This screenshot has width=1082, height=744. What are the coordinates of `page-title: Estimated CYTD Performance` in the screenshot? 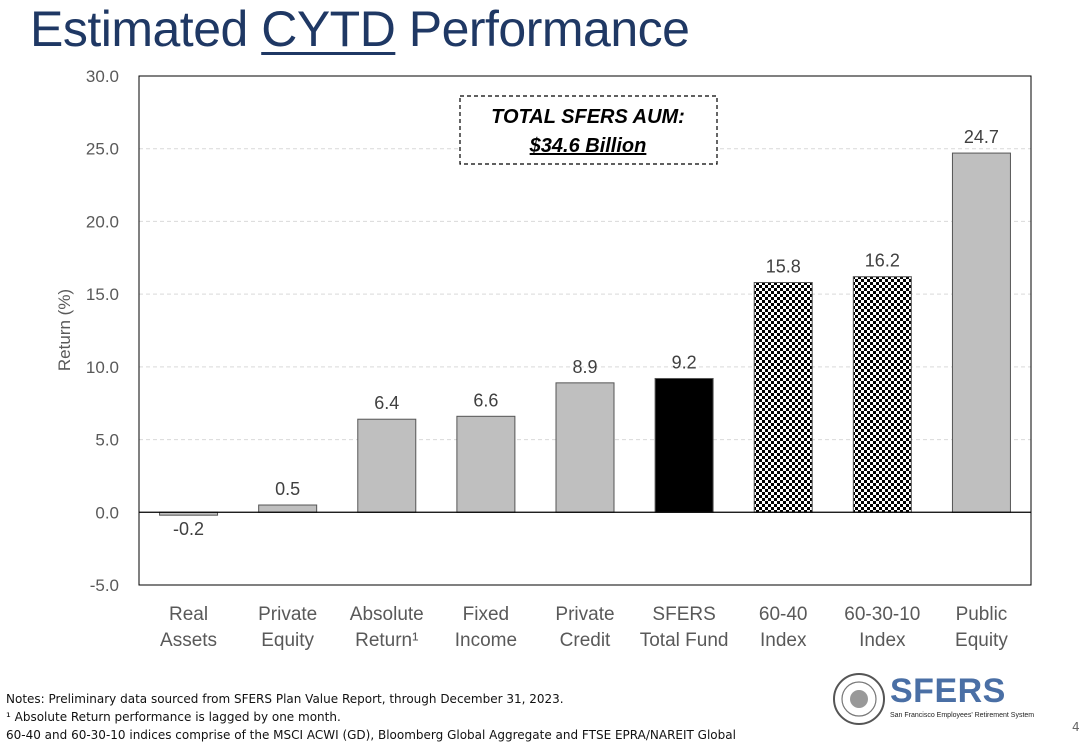 It's located at (360, 29).